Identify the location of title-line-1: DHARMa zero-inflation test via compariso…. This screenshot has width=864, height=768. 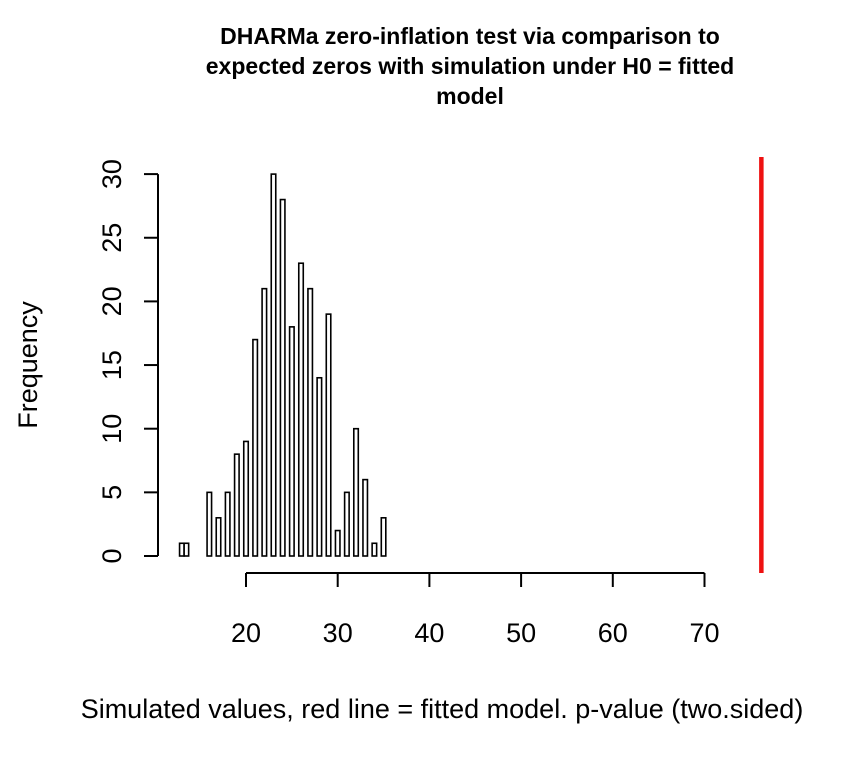
(470, 36).